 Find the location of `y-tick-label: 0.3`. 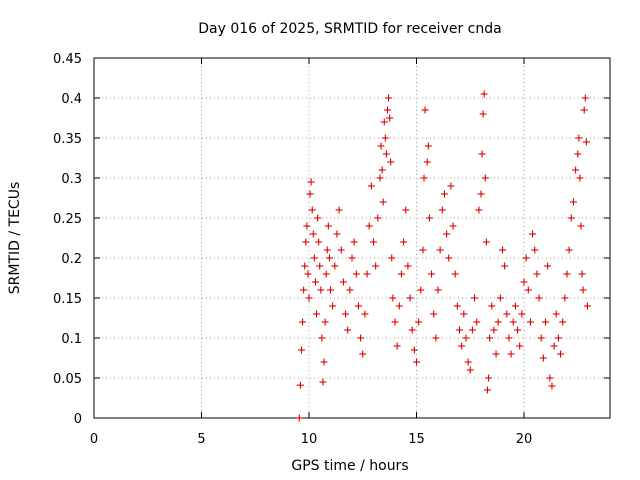

y-tick-label: 0.3 is located at coordinates (71, 179).